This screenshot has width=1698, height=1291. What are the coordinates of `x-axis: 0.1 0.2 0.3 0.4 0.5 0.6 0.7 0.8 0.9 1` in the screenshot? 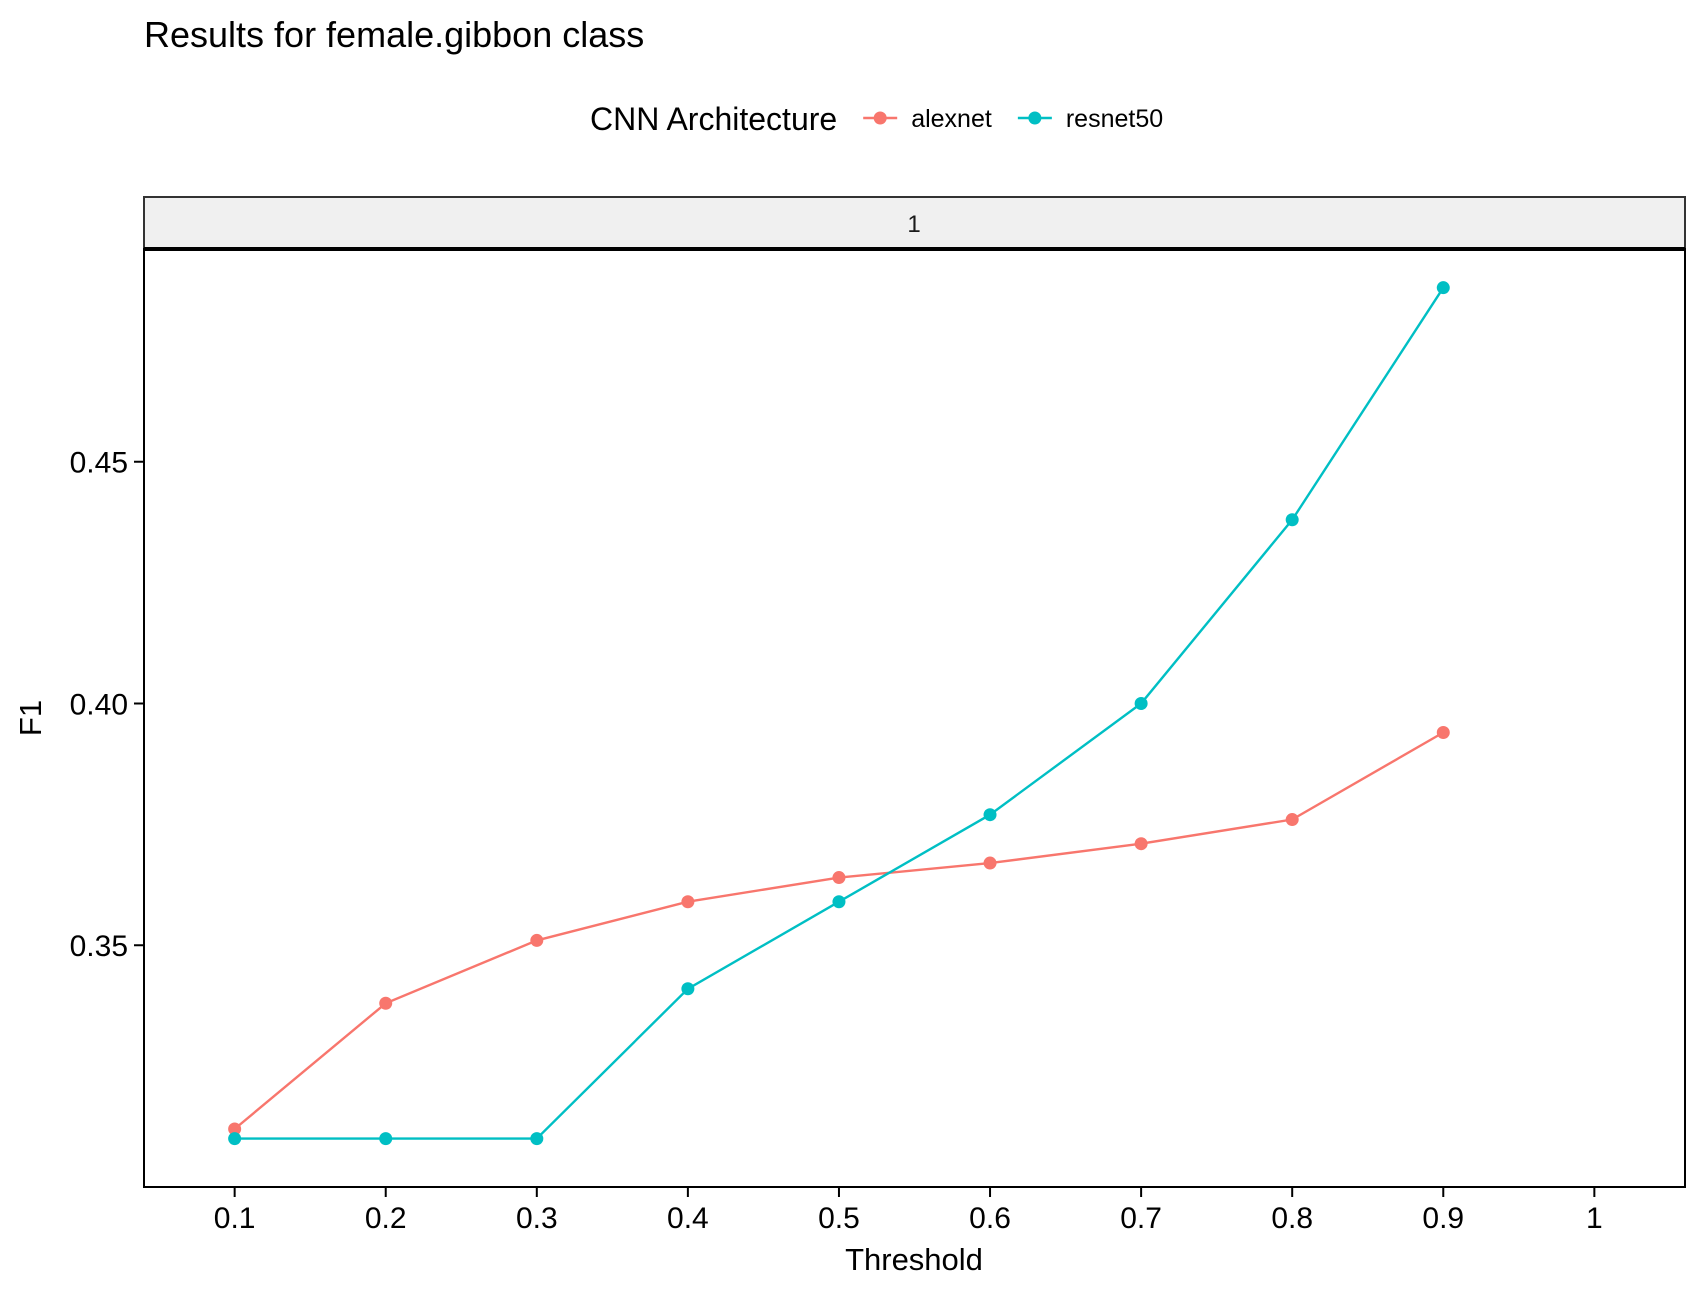 It's located at (908, 1211).